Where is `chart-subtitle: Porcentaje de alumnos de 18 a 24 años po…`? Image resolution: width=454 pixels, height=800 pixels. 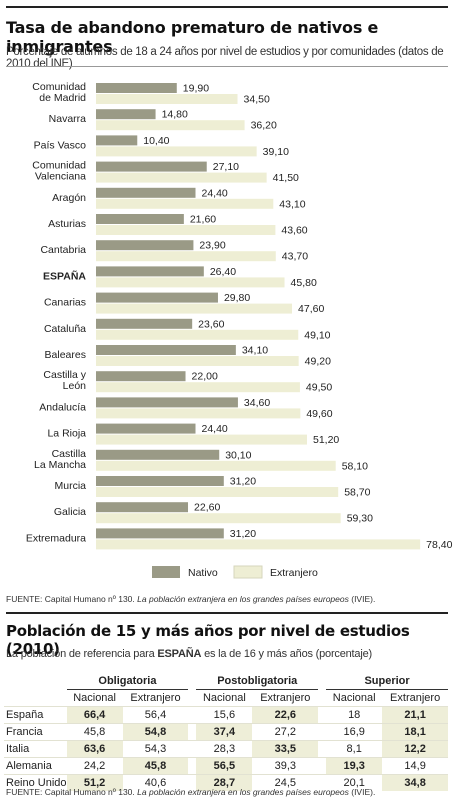 chart-subtitle: Porcentaje de alumnos de 18 a 24 años po… is located at coordinates (225, 58).